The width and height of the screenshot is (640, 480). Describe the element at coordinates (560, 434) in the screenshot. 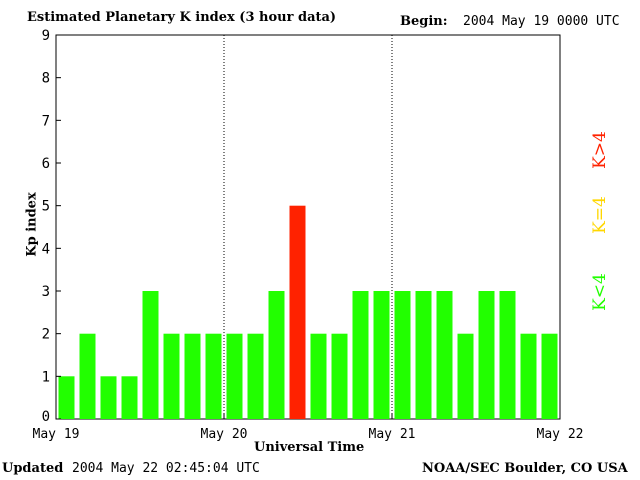

I see `x-tick-label-3: May 22` at that location.